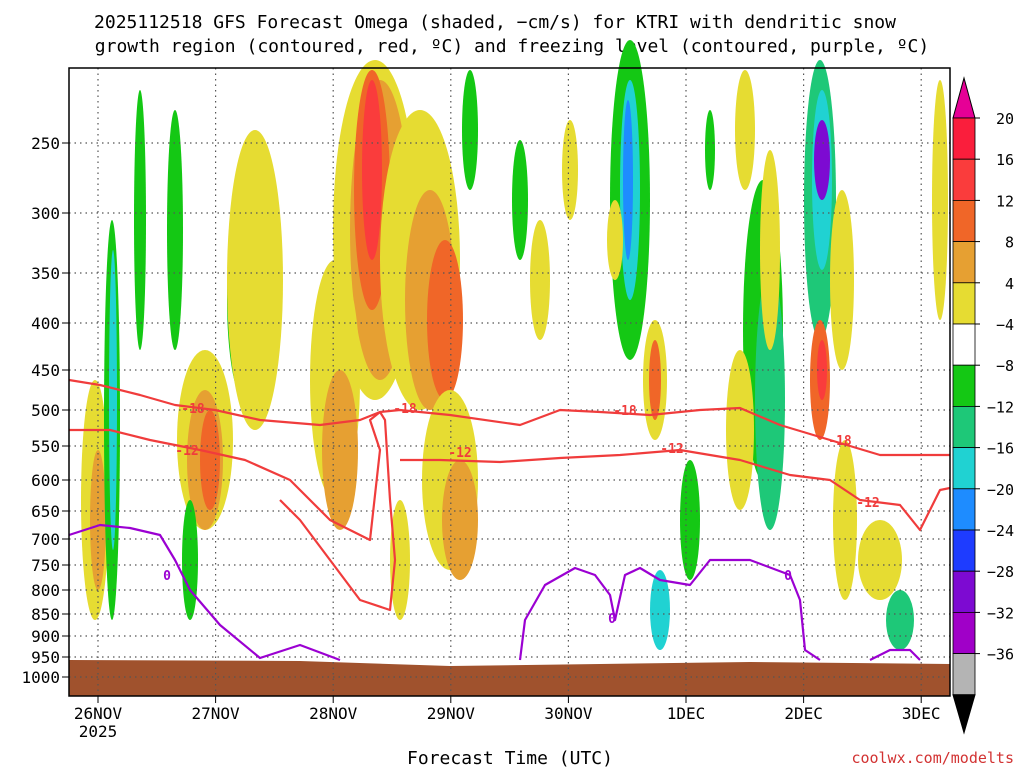  What do you see at coordinates (686, 713) in the screenshot?
I see `x-tick-label-1DEC: 1DEC` at bounding box center [686, 713].